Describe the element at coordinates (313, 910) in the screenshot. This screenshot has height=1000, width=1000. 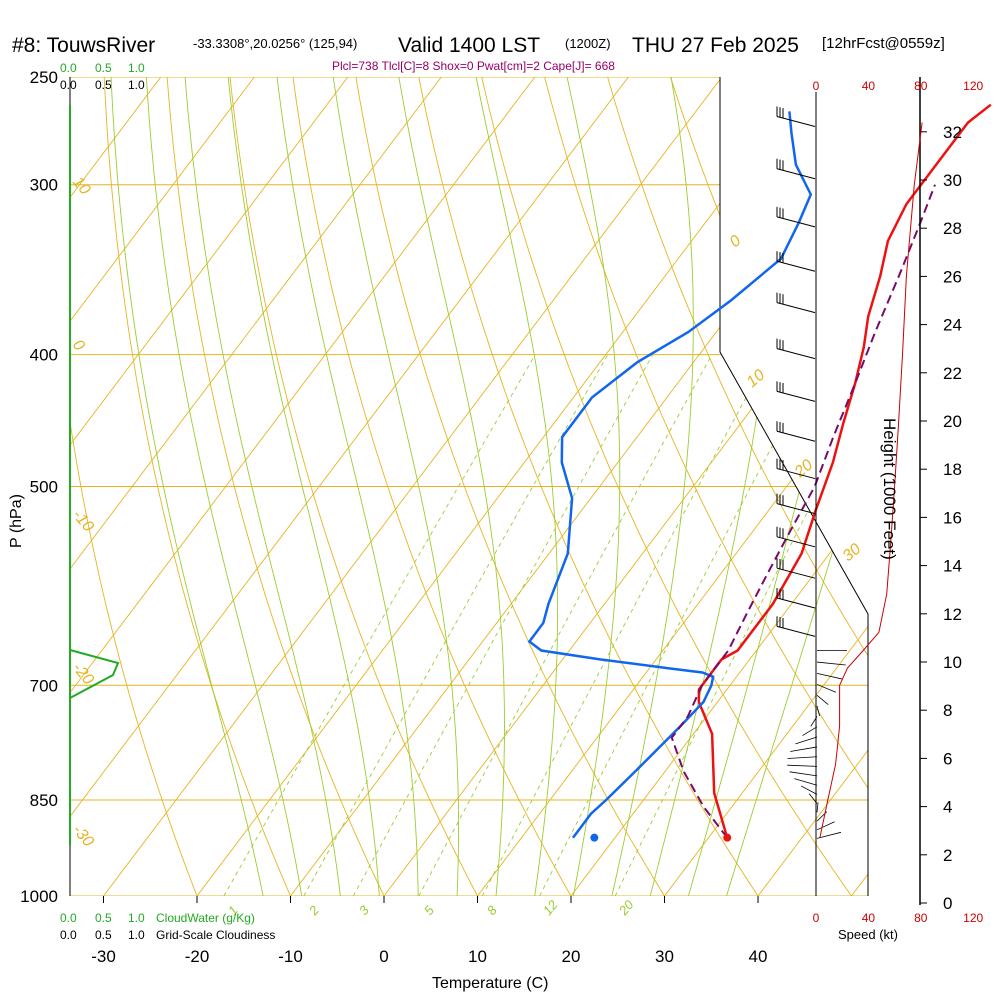
I see `mixing-ratio-label: 2` at that location.